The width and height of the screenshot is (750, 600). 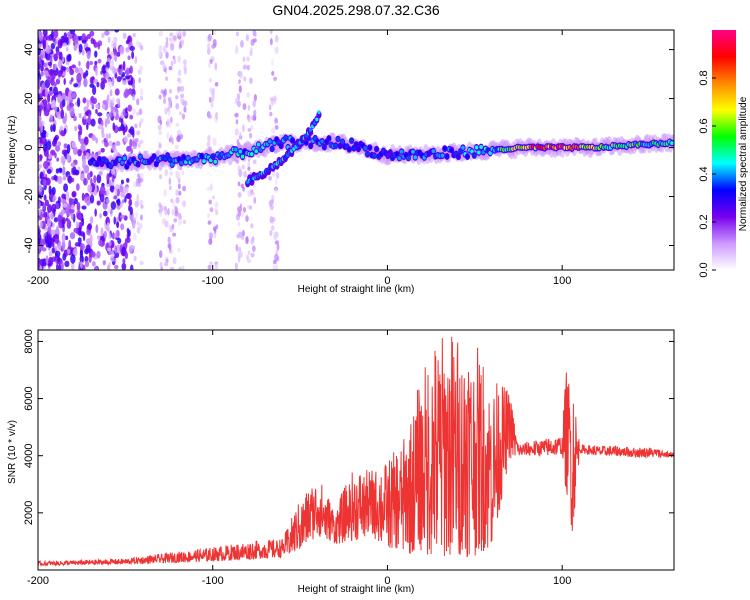 I want to click on snr-x-tick-label: -200, so click(x=38, y=581).